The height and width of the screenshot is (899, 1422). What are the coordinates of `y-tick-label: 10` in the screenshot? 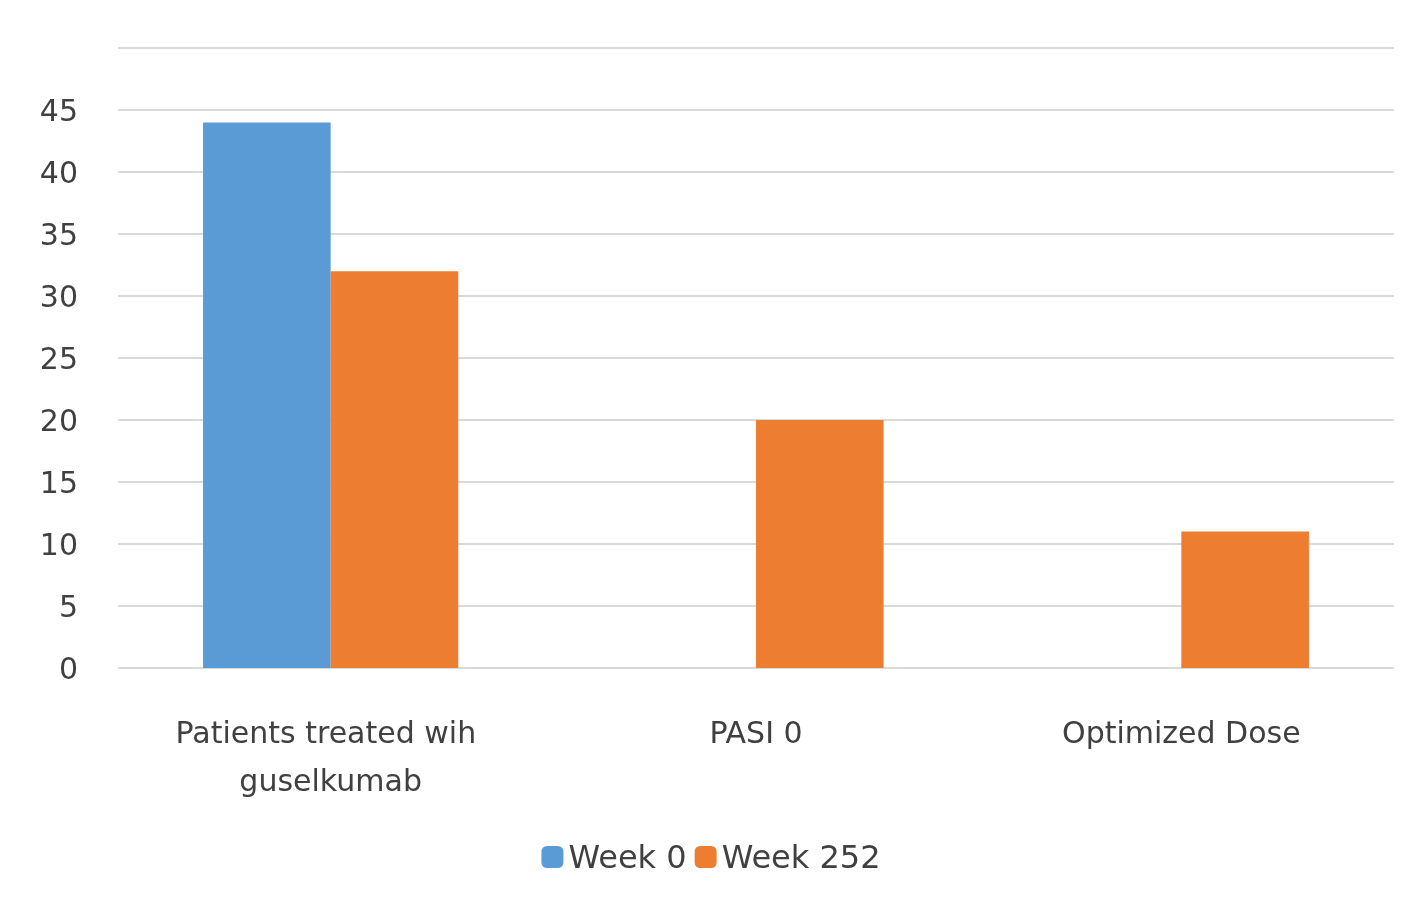 It's located at (58, 544).